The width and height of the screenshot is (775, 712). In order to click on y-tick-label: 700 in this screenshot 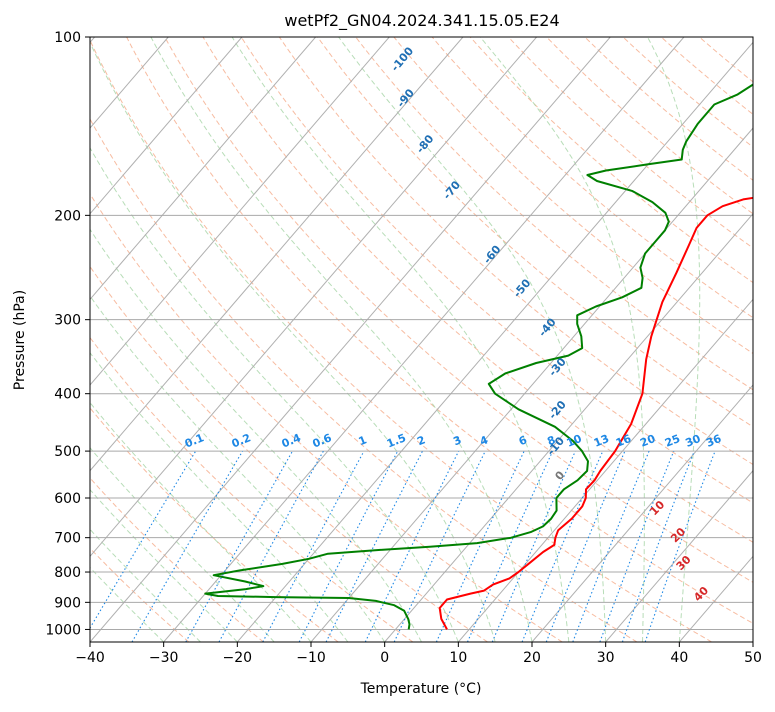, I will do `click(67, 539)`.